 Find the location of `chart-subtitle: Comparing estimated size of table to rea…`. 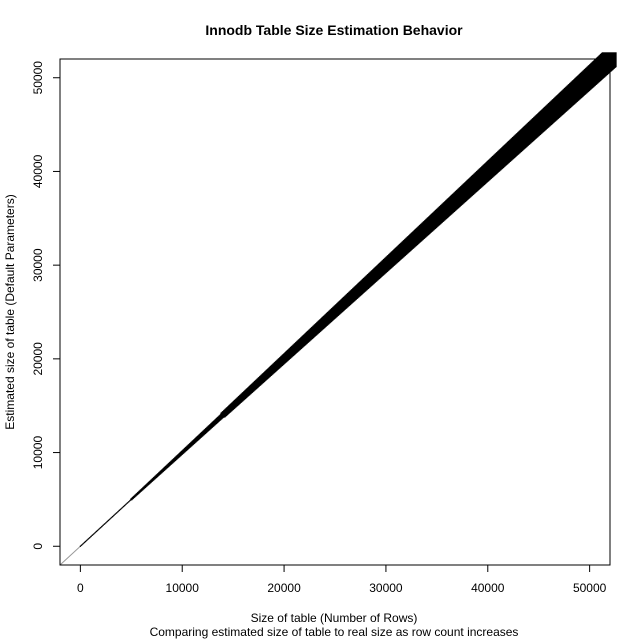

chart-subtitle: Comparing estimated size of table to rea… is located at coordinates (334, 632).